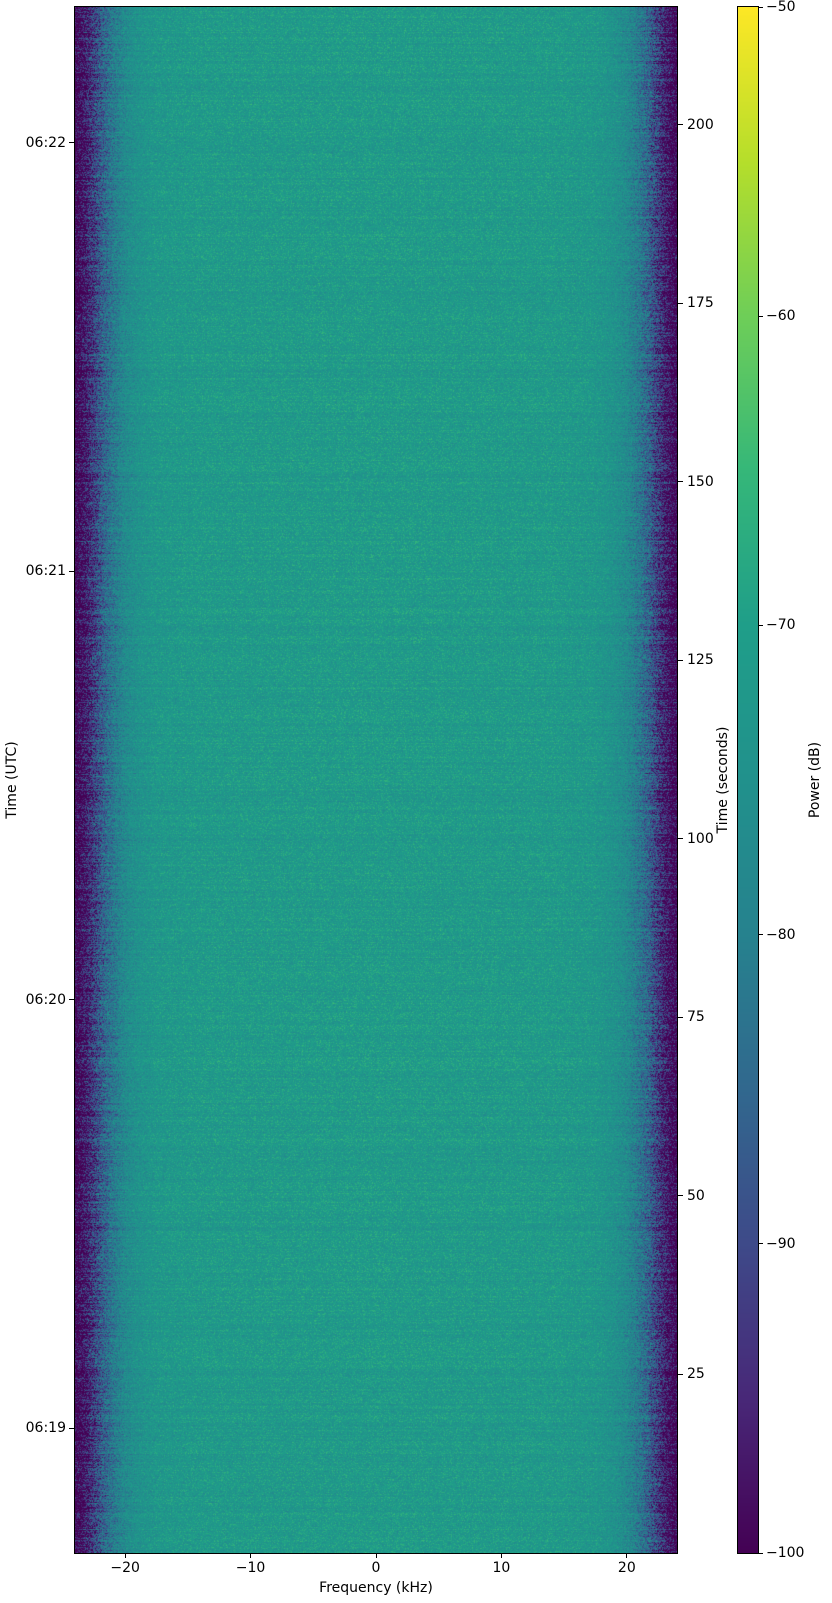 Image resolution: width=832 pixels, height=1603 pixels. Describe the element at coordinates (781, 316) in the screenshot. I see `colorbar-tick-label: −60` at that location.